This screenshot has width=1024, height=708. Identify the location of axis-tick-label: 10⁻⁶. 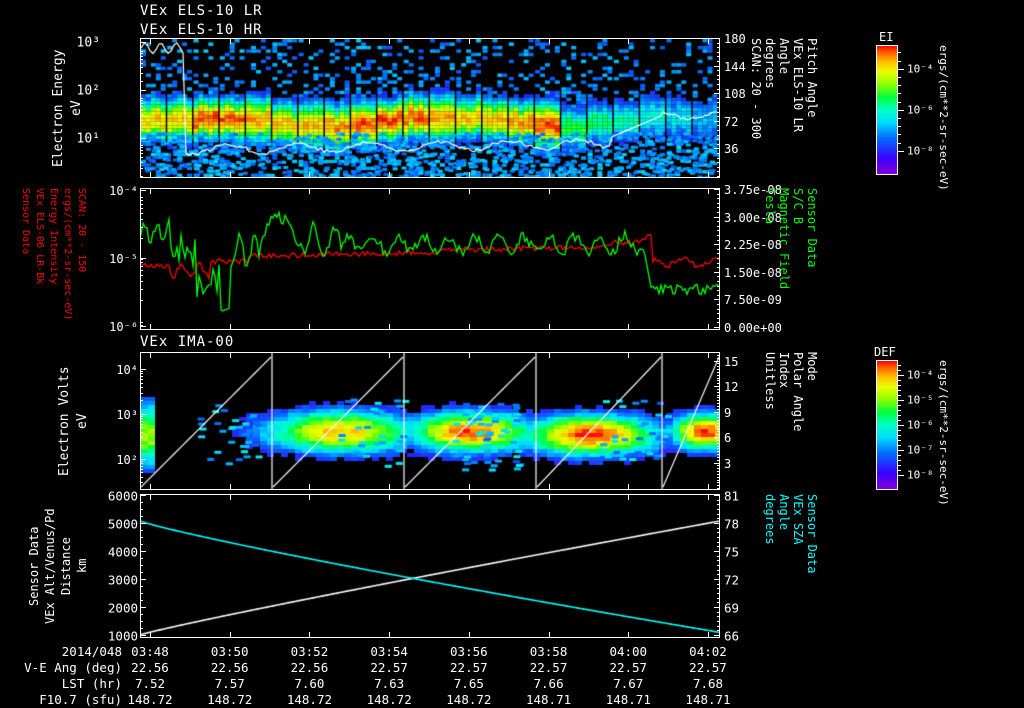
(123, 327).